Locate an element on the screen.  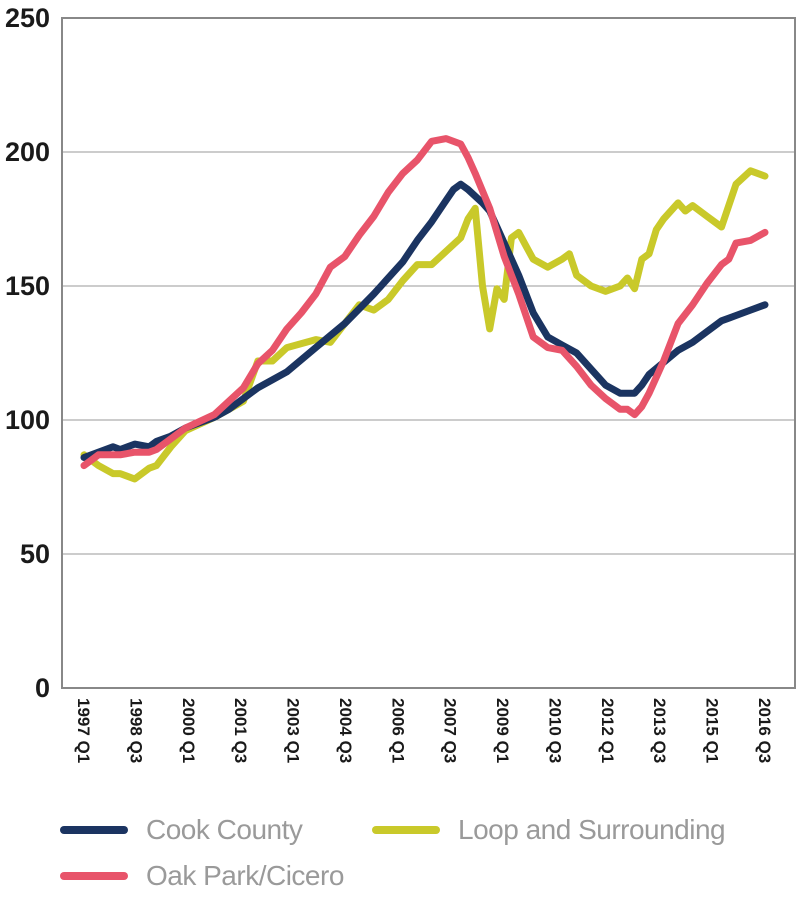
y-tick-label-150: 150 is located at coordinates (27, 286).